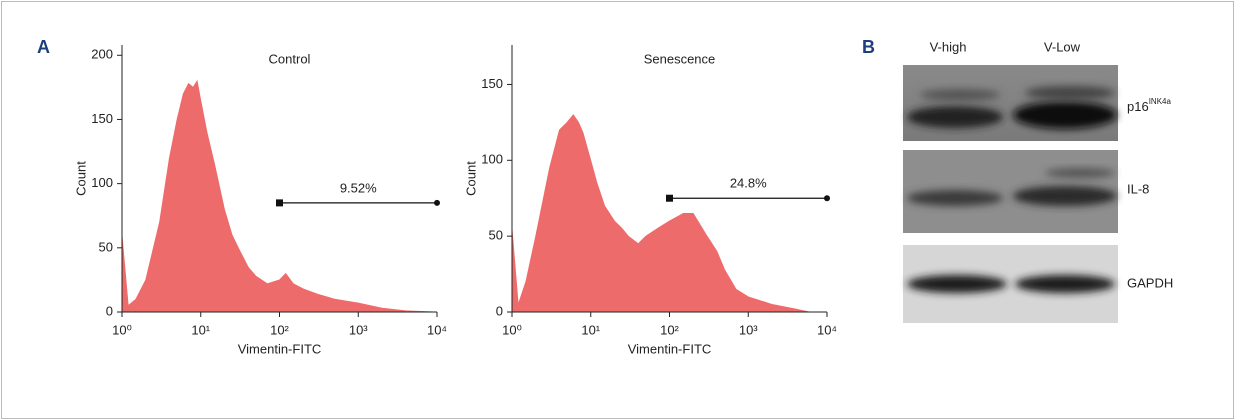 The image size is (1235, 420). What do you see at coordinates (102, 54) in the screenshot?
I see `y-tick-label: 200` at bounding box center [102, 54].